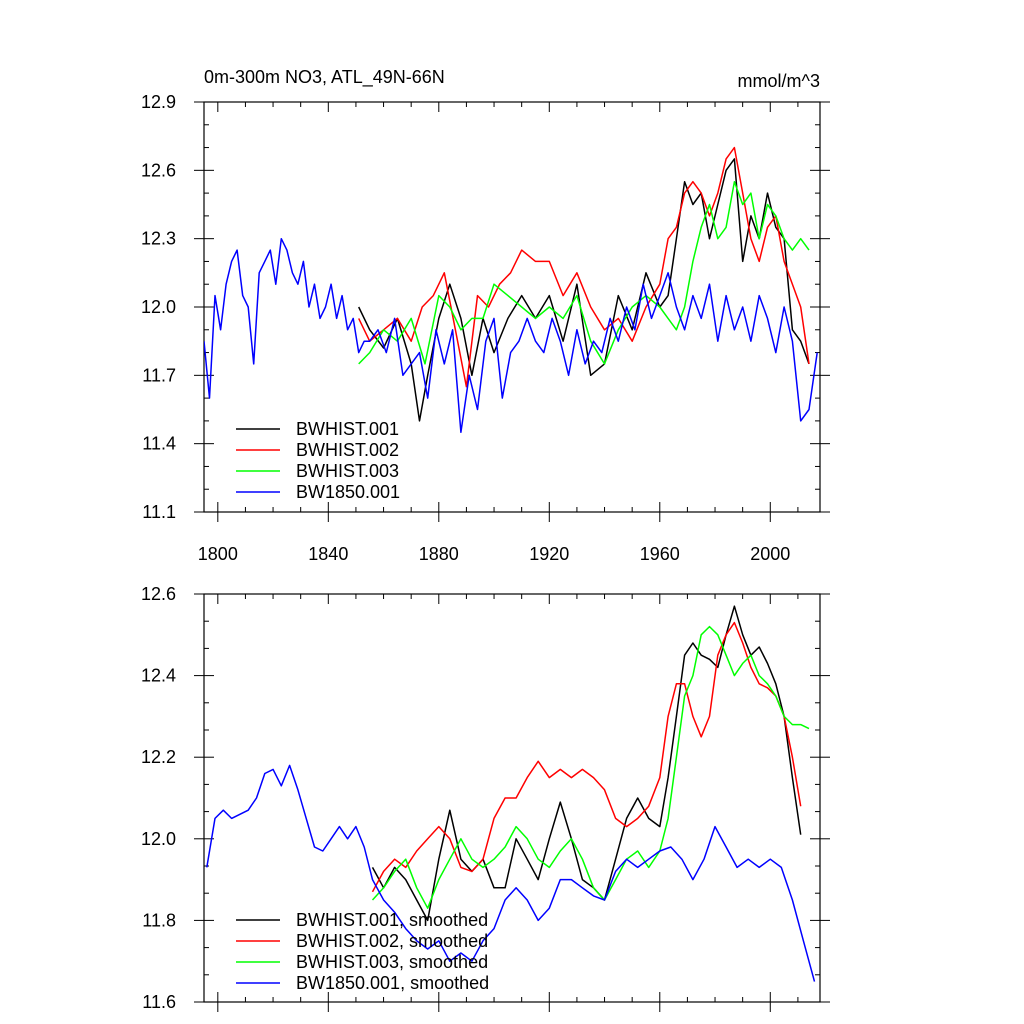 The height and width of the screenshot is (1024, 1024). What do you see at coordinates (324, 77) in the screenshot?
I see `chart-title: 0m-300m NO3, ATL_49N-66N` at bounding box center [324, 77].